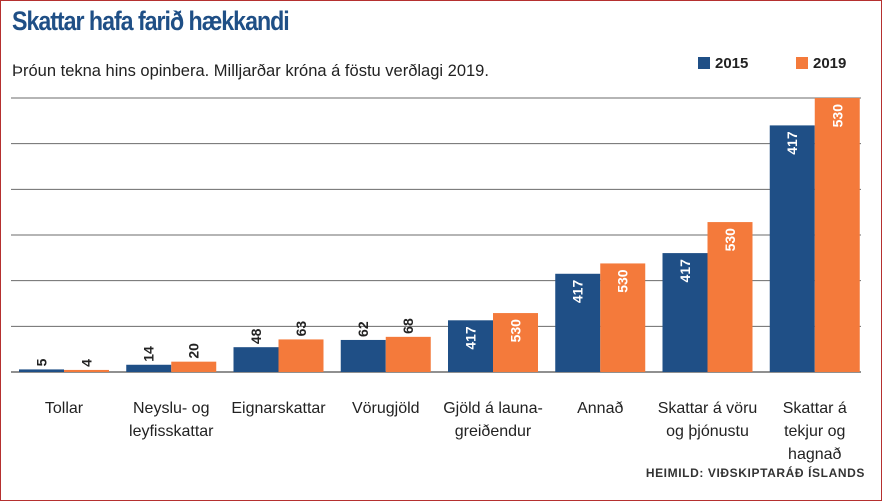  Describe the element at coordinates (386, 408) in the screenshot. I see `category-label: Vörugjöld` at that location.